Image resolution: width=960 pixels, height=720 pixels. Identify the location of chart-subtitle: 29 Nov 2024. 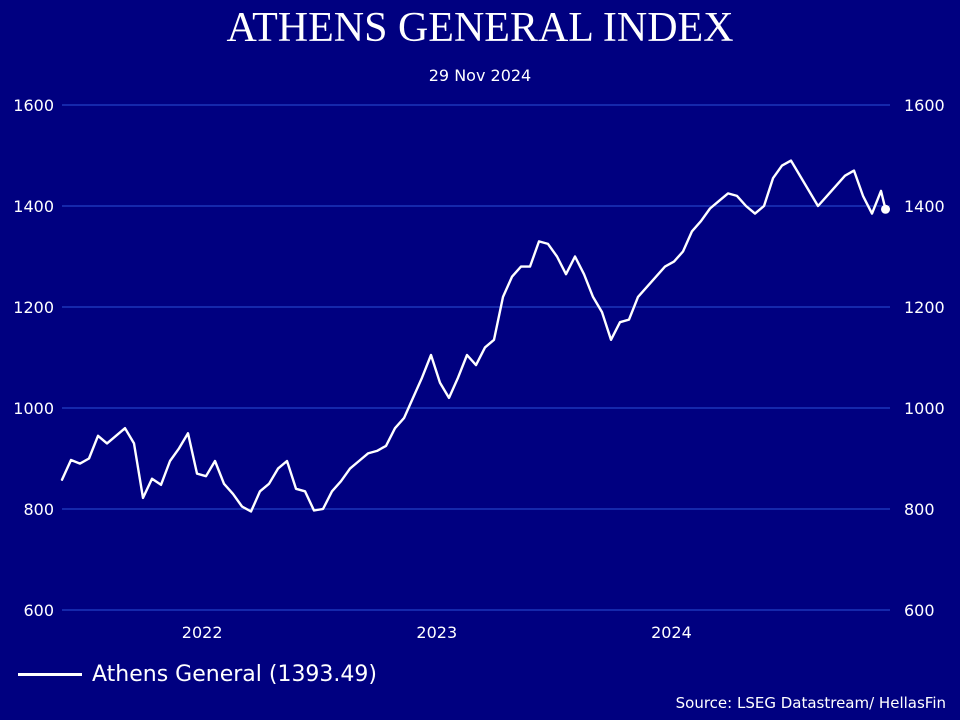
(480, 75).